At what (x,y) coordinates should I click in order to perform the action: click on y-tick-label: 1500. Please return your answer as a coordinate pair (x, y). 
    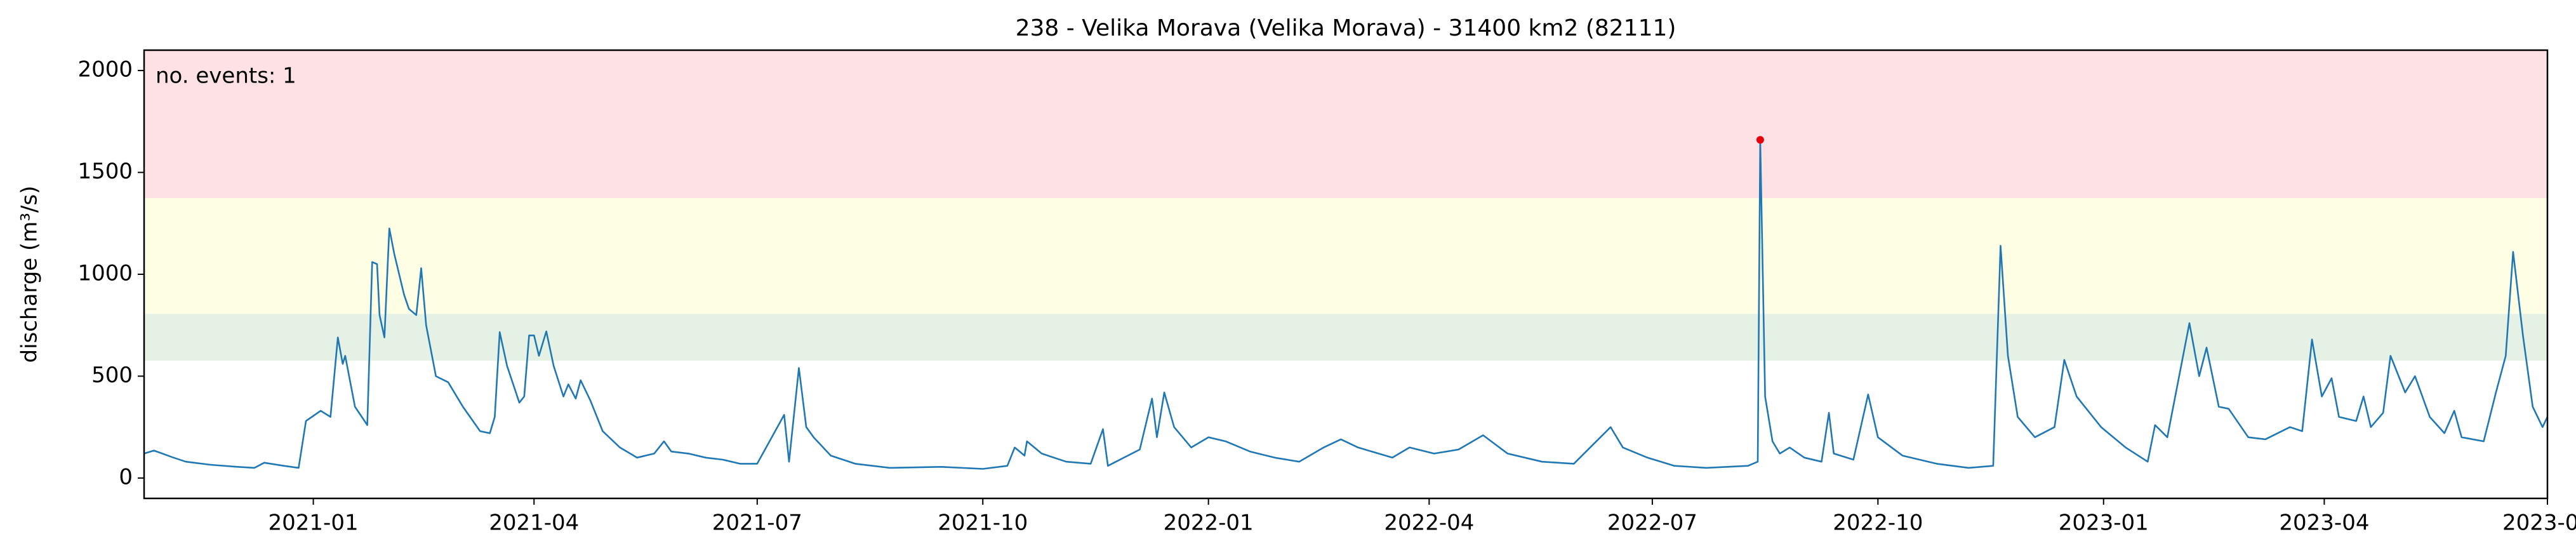
    Looking at the image, I should click on (105, 171).